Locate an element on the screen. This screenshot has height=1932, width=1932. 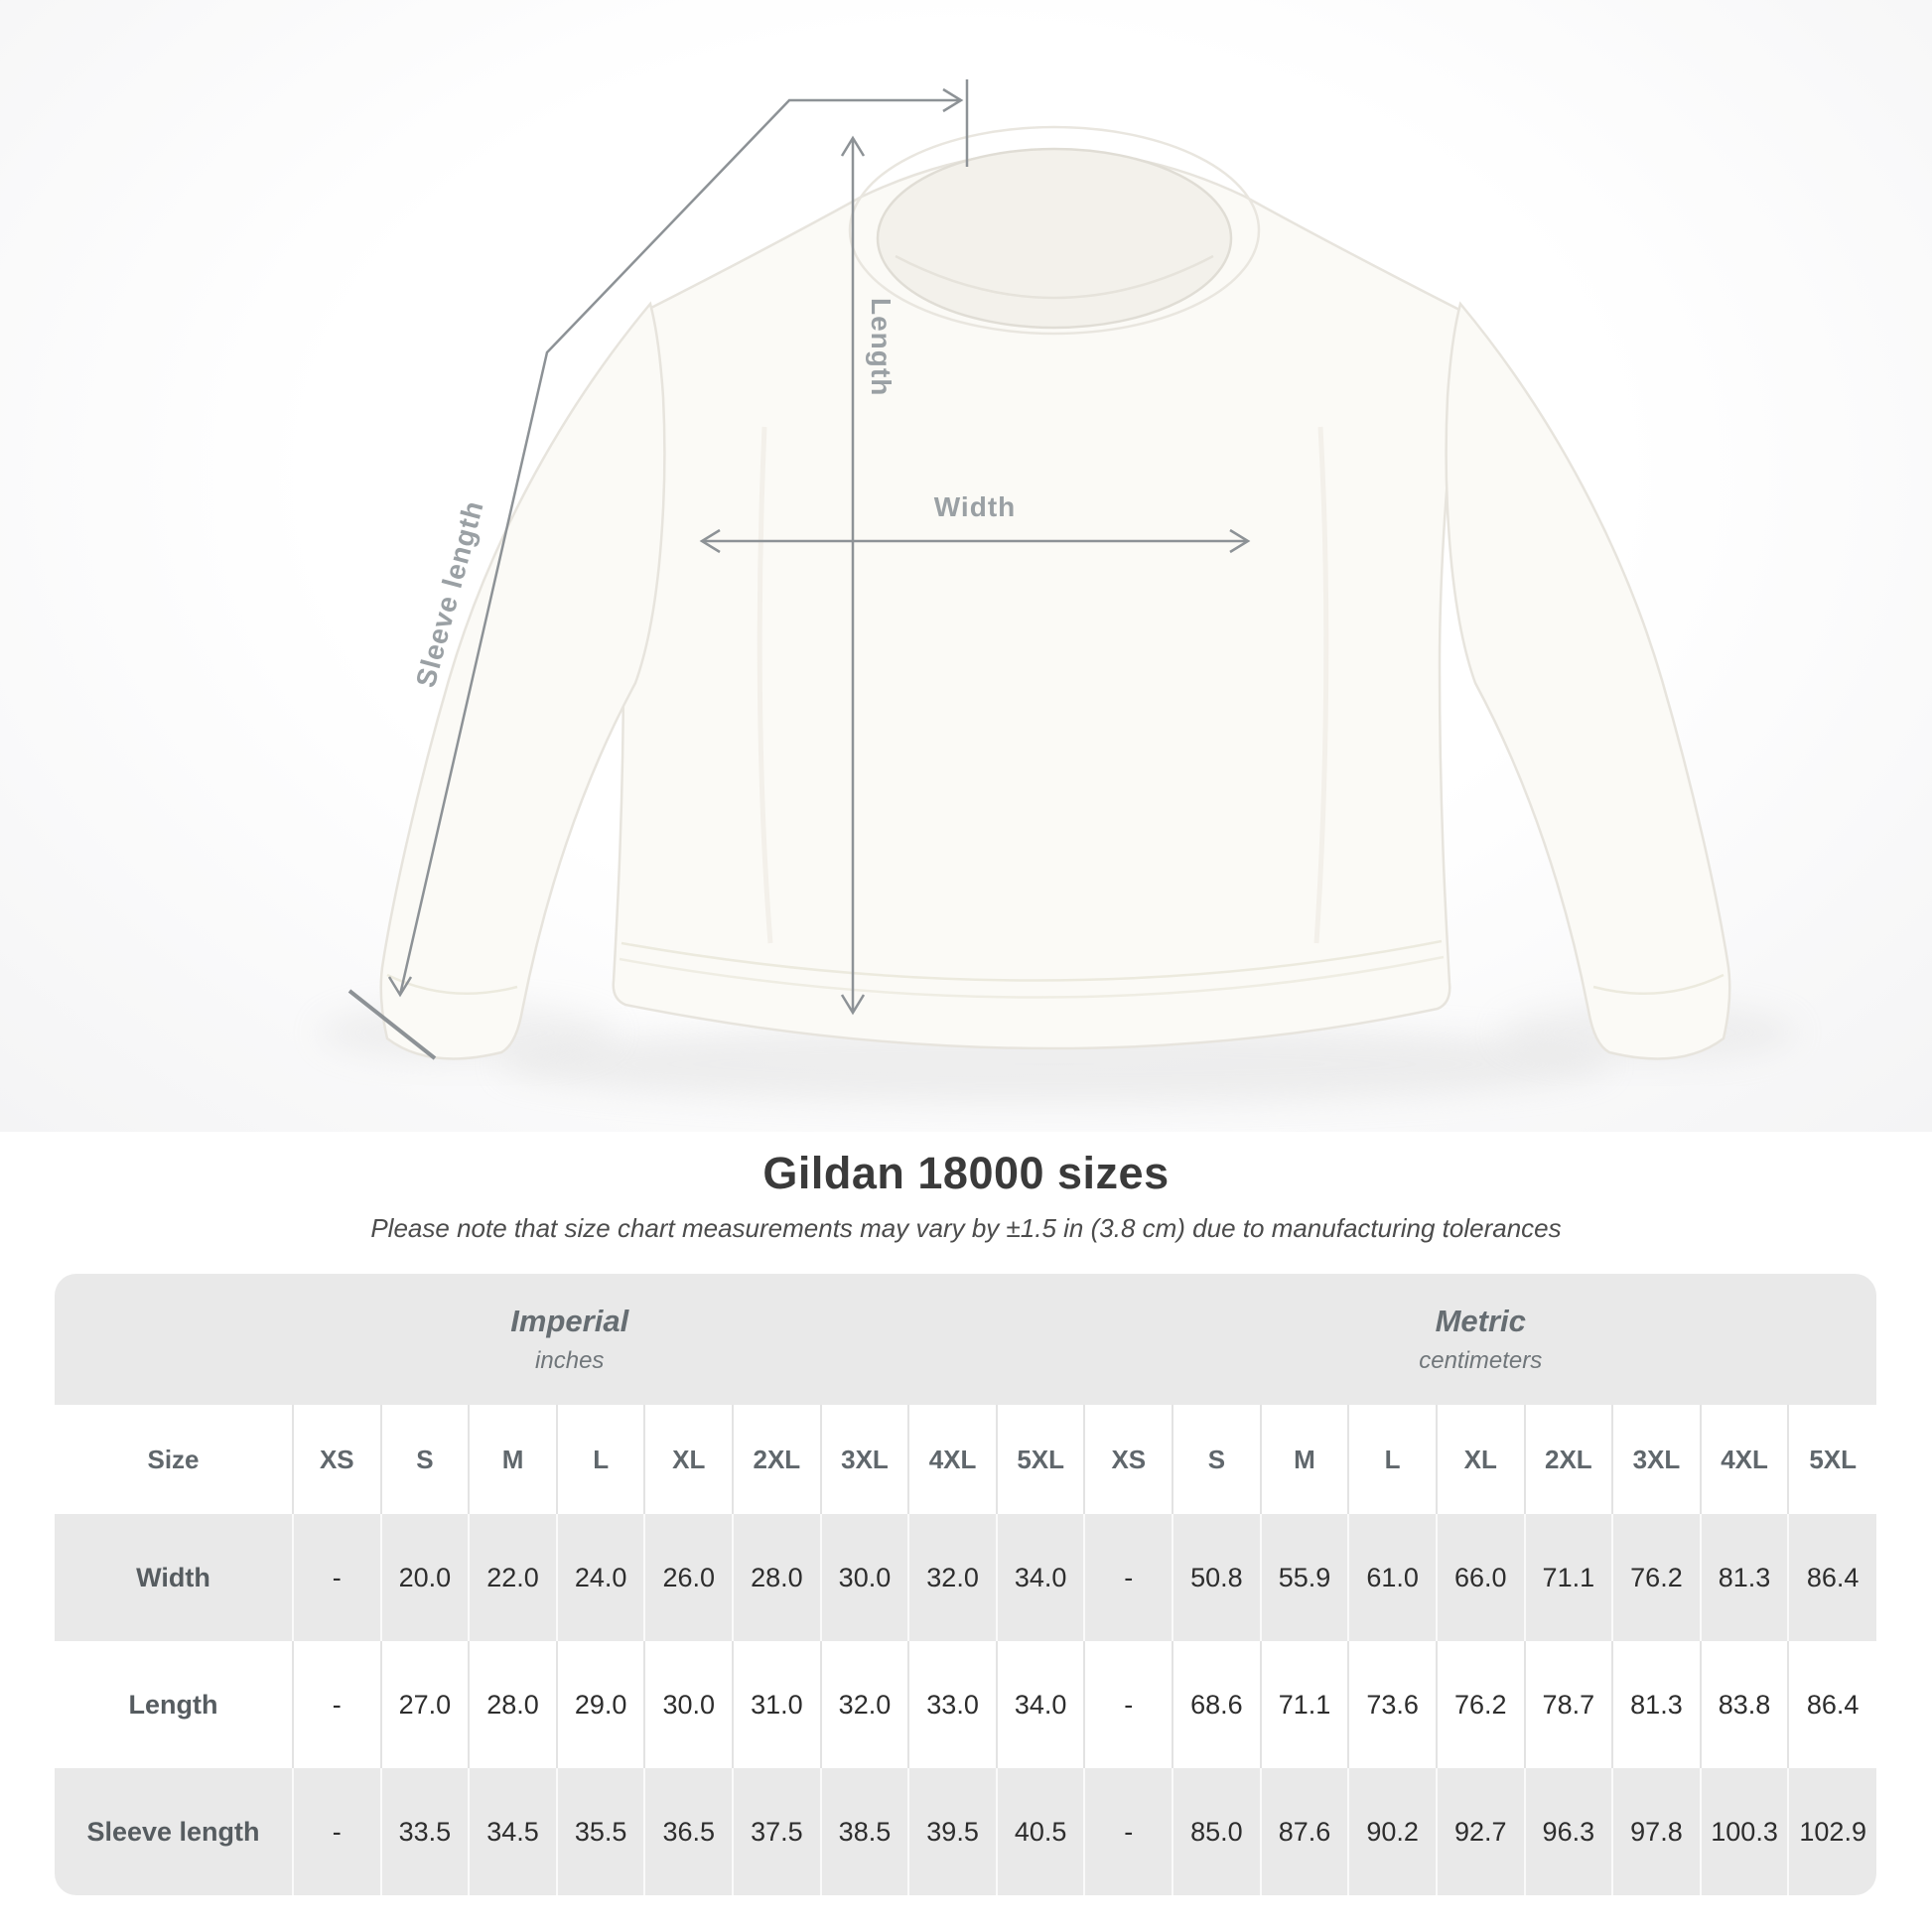
body-fold-left is located at coordinates (765, 685).